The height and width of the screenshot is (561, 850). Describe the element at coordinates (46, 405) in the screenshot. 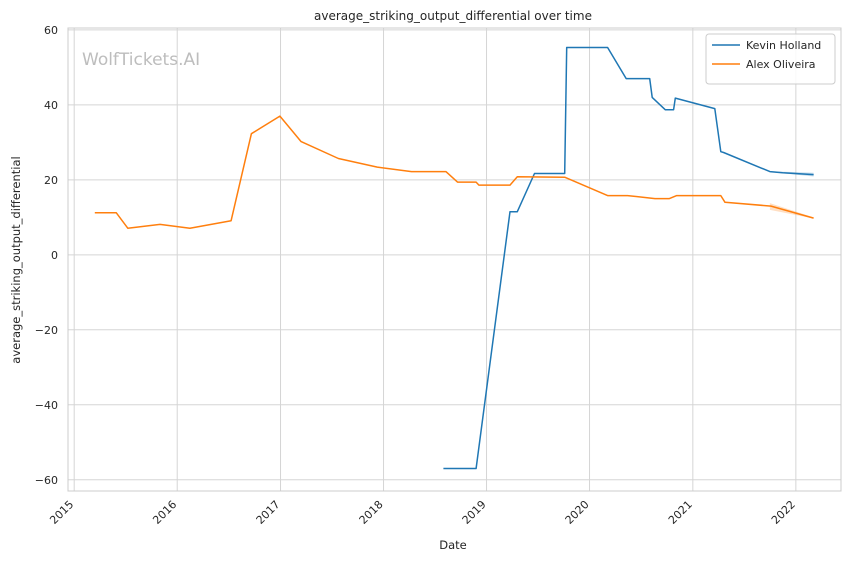

I see `y-tick-label: −40` at that location.